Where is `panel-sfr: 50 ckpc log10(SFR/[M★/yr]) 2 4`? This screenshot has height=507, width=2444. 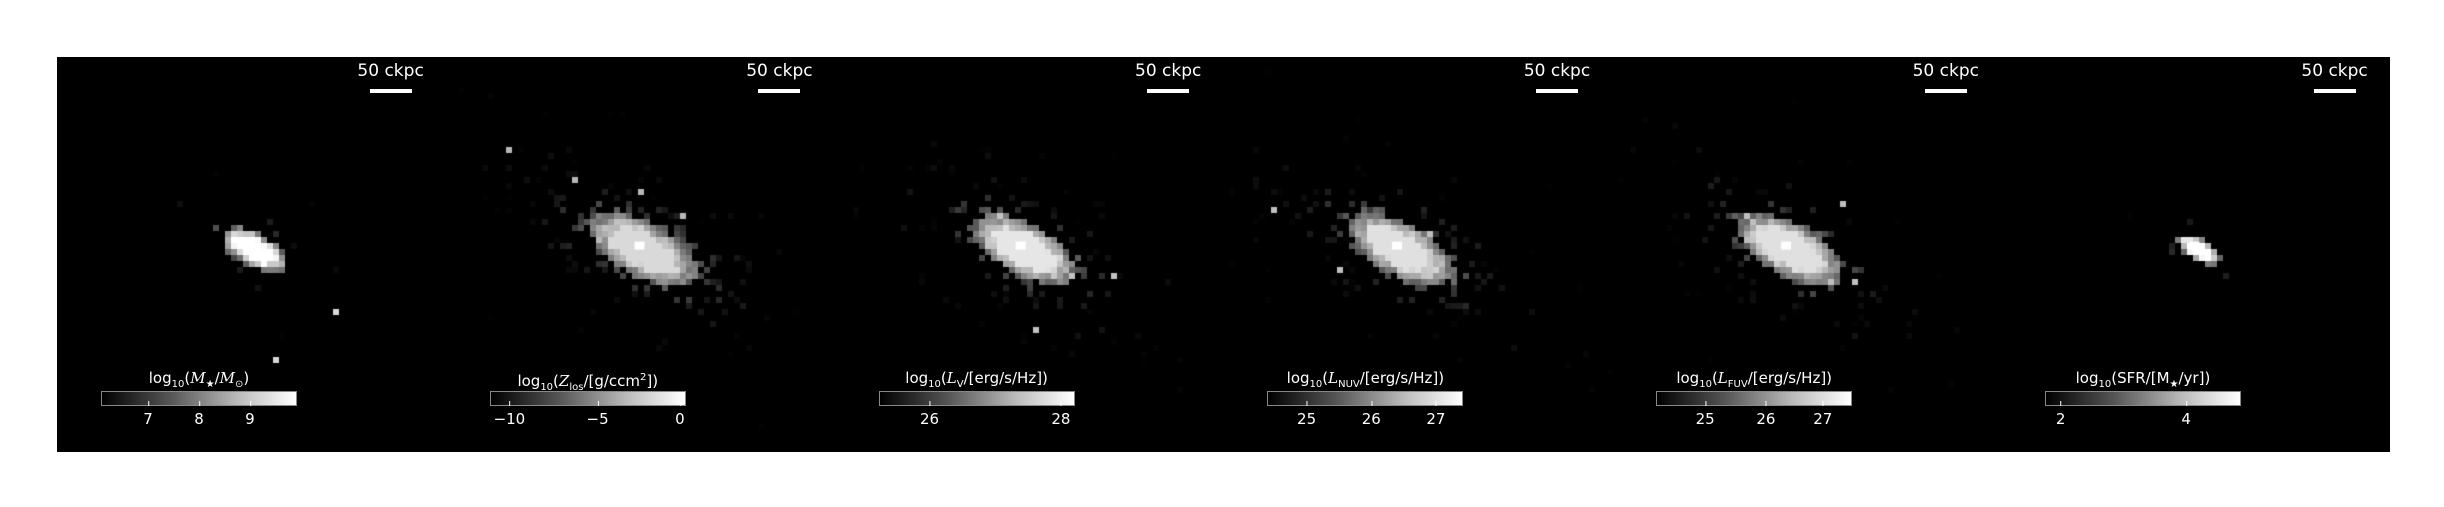 panel-sfr: 50 ckpc log10(SFR/[M★/yr]) 2 4 is located at coordinates (2195, 254).